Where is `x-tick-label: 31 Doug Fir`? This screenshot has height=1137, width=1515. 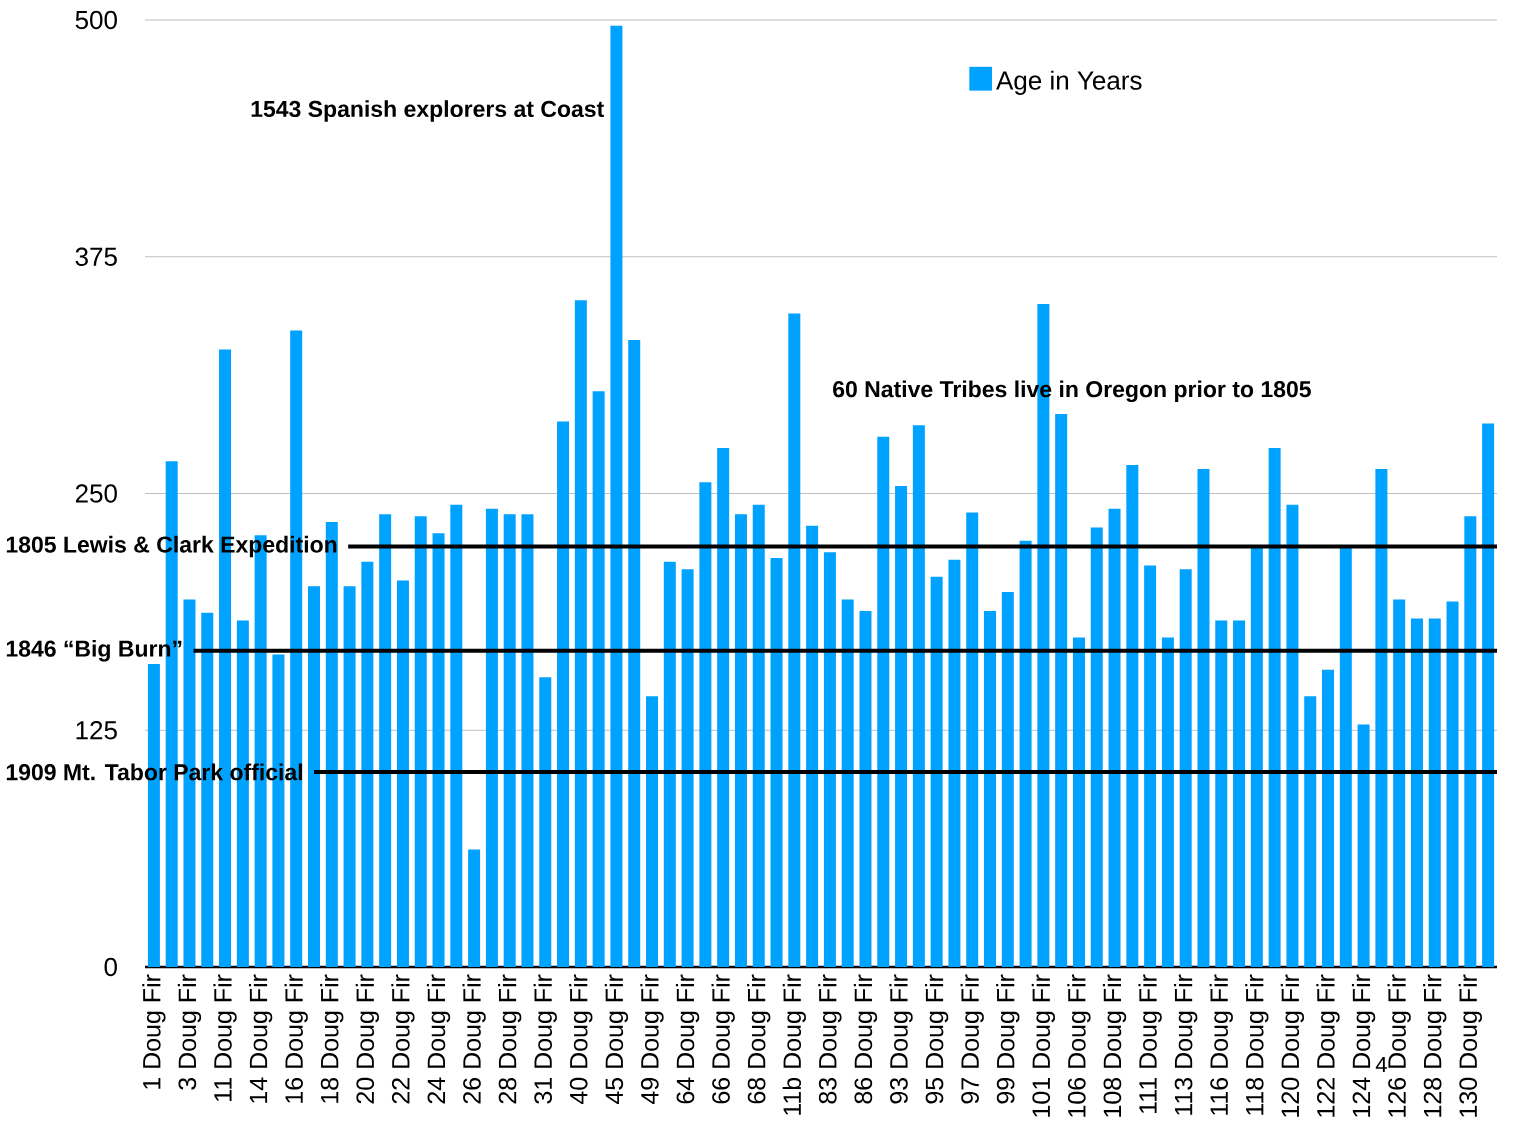
x-tick-label: 31 Doug Fir is located at coordinates (545, 1039).